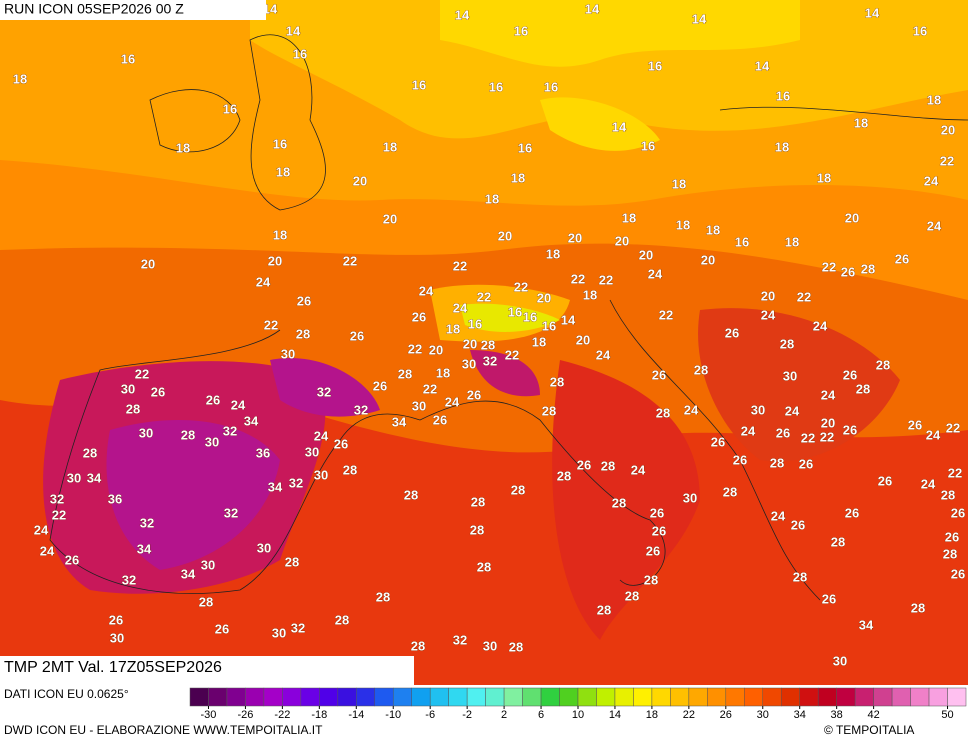  I want to click on copyright: © TEMPOITALIA, so click(869, 730).